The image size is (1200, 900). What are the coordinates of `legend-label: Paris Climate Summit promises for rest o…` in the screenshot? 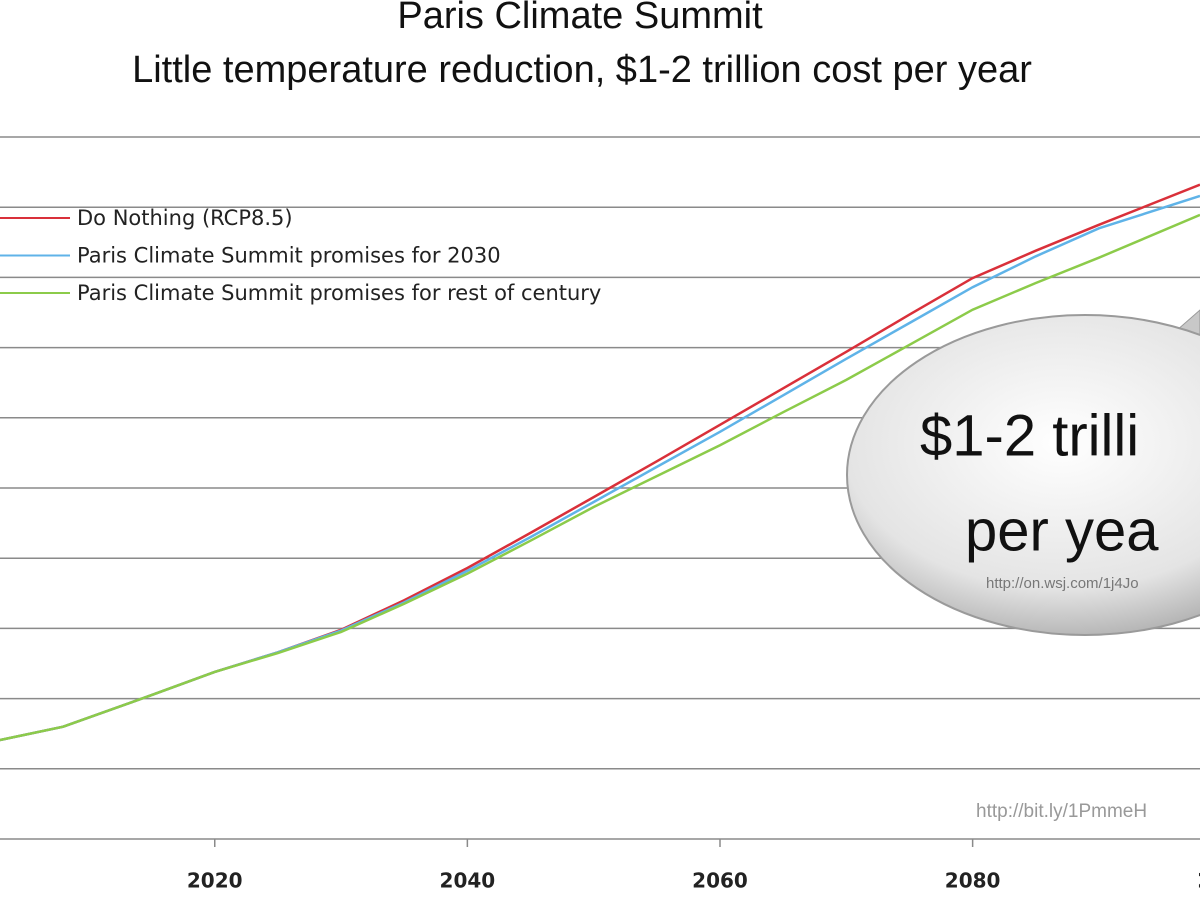 It's located at (339, 293).